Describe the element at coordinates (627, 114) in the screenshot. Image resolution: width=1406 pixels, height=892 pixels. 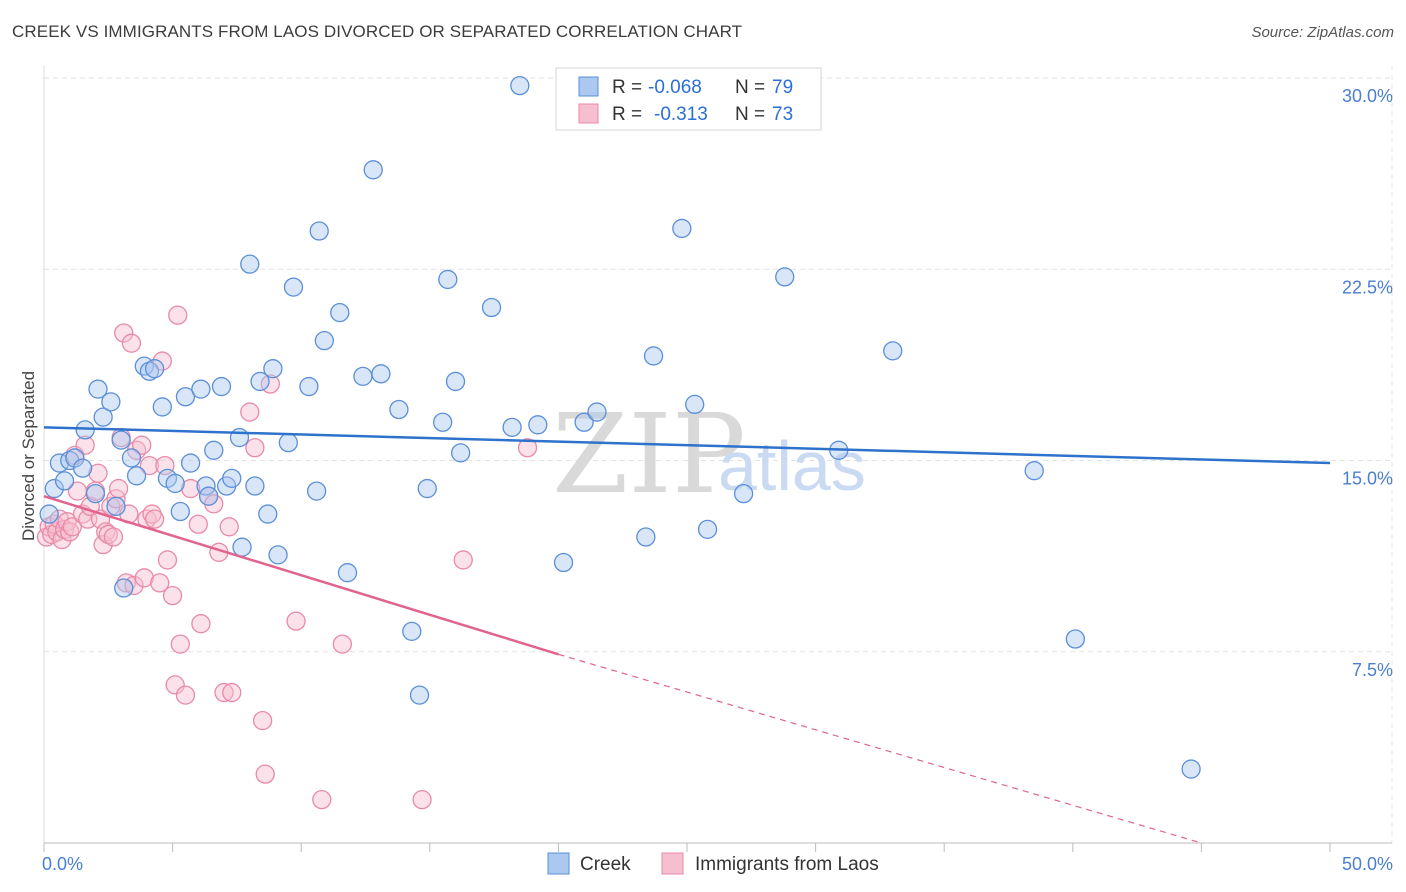
I see `legend-laos-r-label: R =` at that location.